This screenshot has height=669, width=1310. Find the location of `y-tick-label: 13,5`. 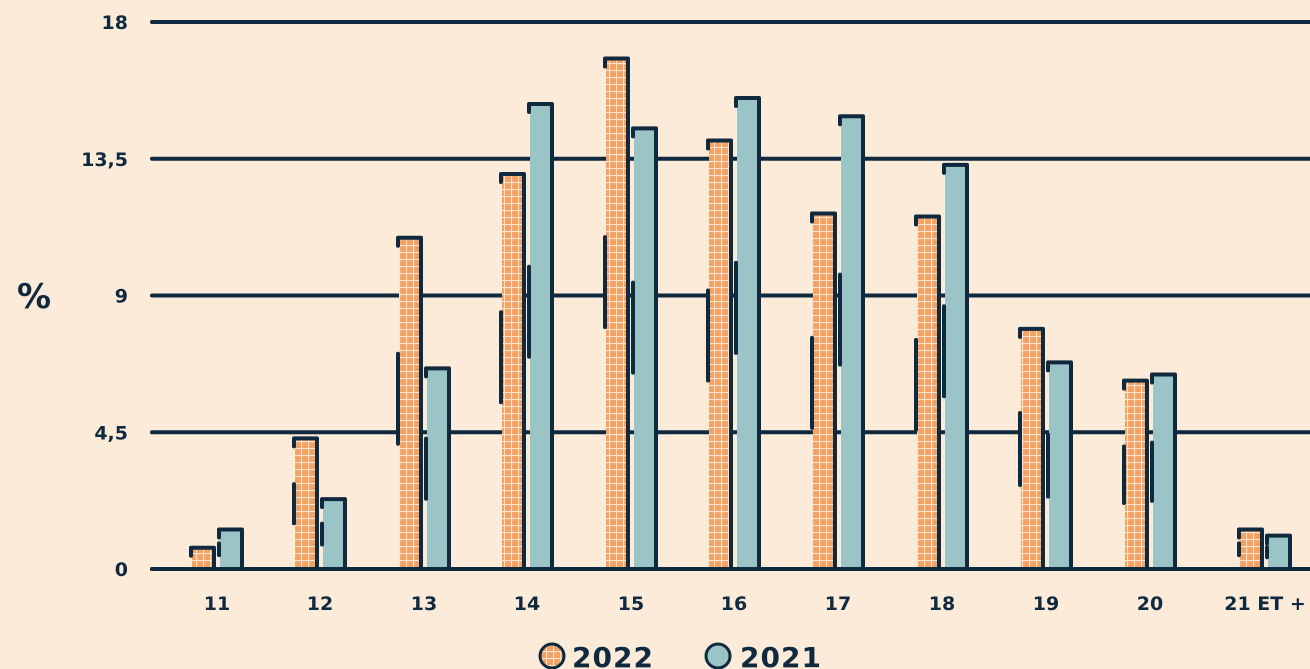

y-tick-label: 13,5 is located at coordinates (104, 160).